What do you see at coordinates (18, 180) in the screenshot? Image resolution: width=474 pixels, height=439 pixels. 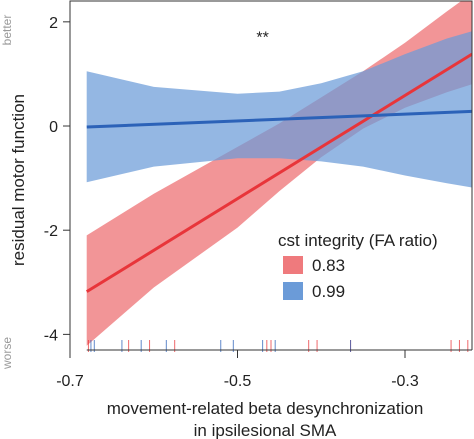 I see `y-axis-label: residual motor function` at bounding box center [18, 180].